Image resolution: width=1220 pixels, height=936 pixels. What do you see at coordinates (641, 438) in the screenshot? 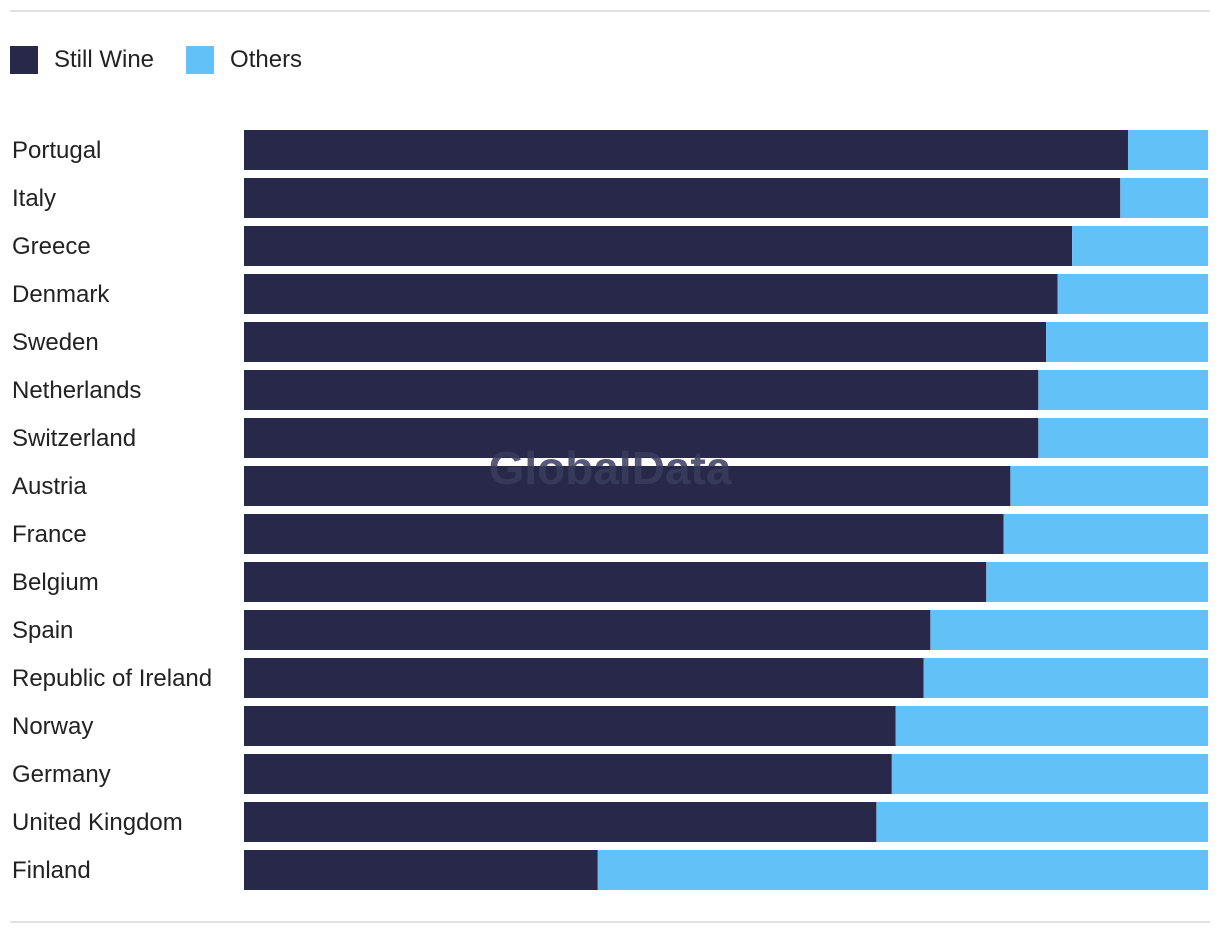
I see `bar-switzerland-still-wine` at bounding box center [641, 438].